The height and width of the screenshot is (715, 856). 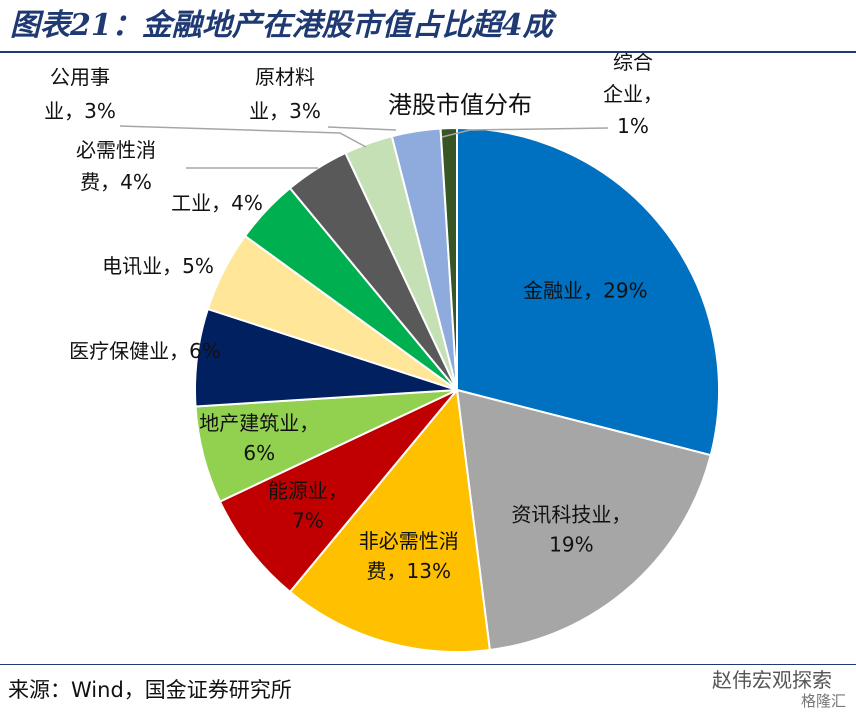 What do you see at coordinates (281, 25) in the screenshot?
I see `figure-title: 图表21：金融地产在港股市值占比超4成` at bounding box center [281, 25].